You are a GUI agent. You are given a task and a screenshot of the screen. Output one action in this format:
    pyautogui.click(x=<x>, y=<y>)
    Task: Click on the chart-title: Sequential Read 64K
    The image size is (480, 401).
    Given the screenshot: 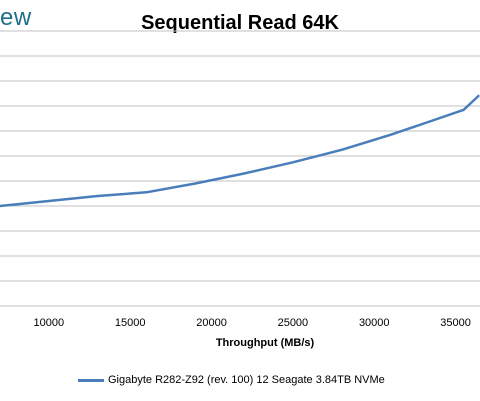 What is the action you would take?
    pyautogui.click(x=240, y=23)
    